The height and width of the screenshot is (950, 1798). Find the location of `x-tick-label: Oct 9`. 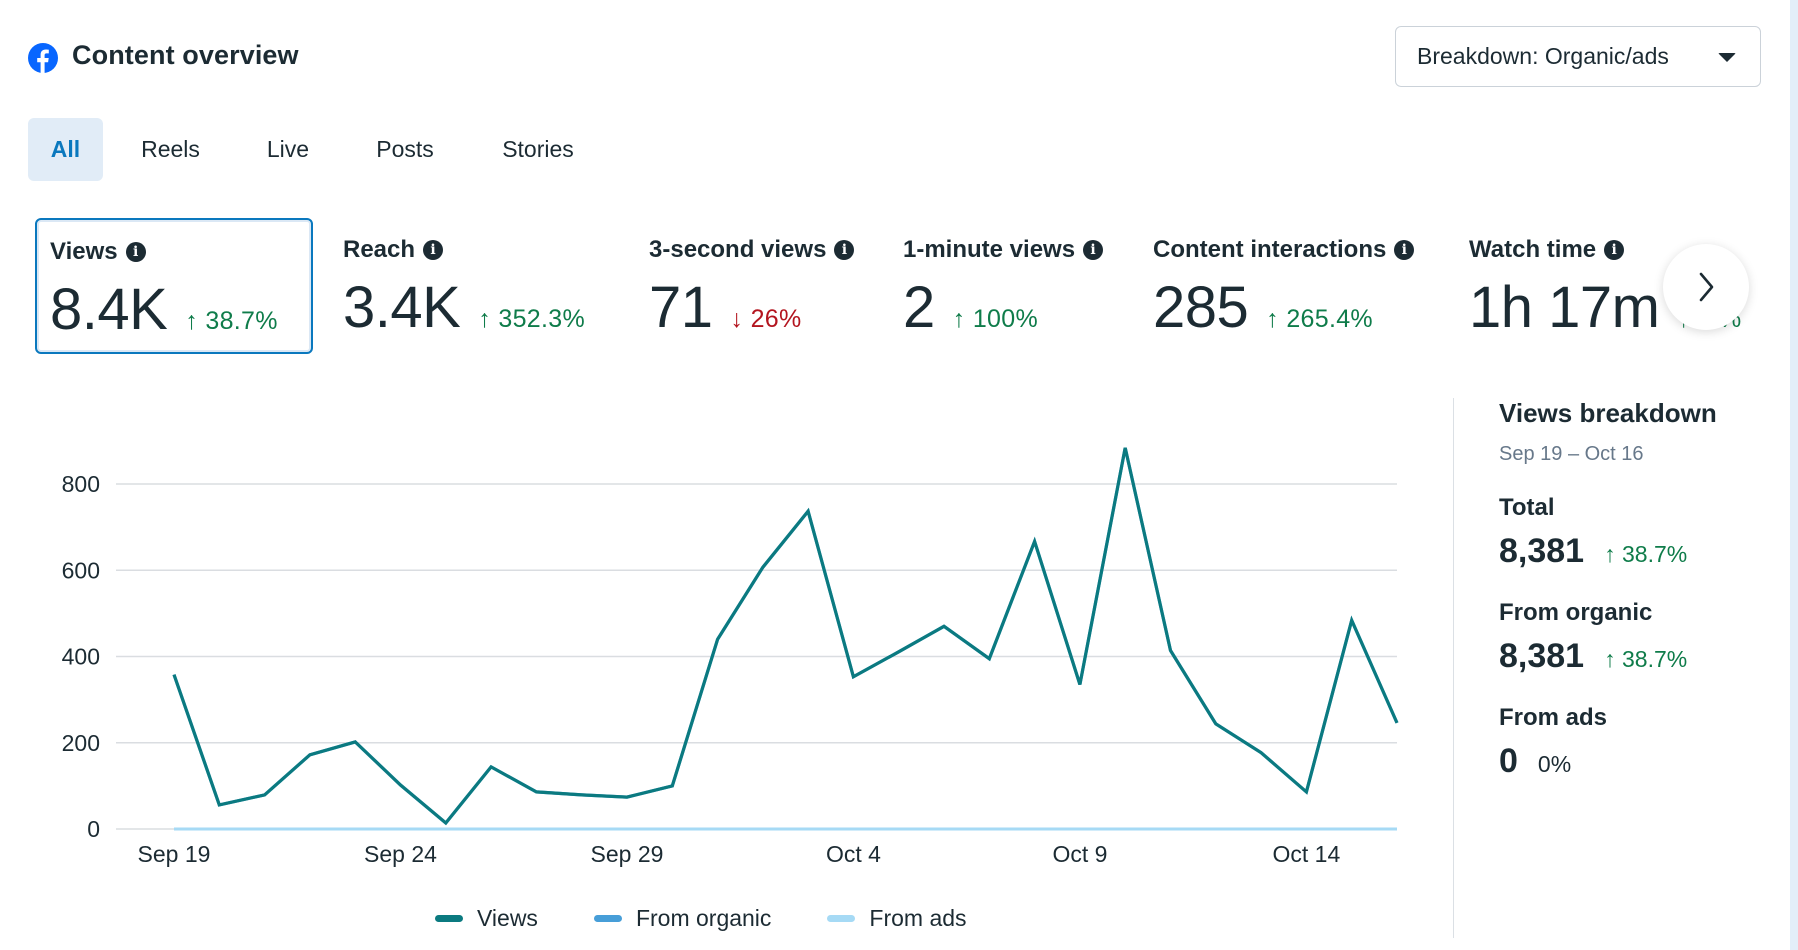

x-tick-label: Oct 9 is located at coordinates (1079, 854).